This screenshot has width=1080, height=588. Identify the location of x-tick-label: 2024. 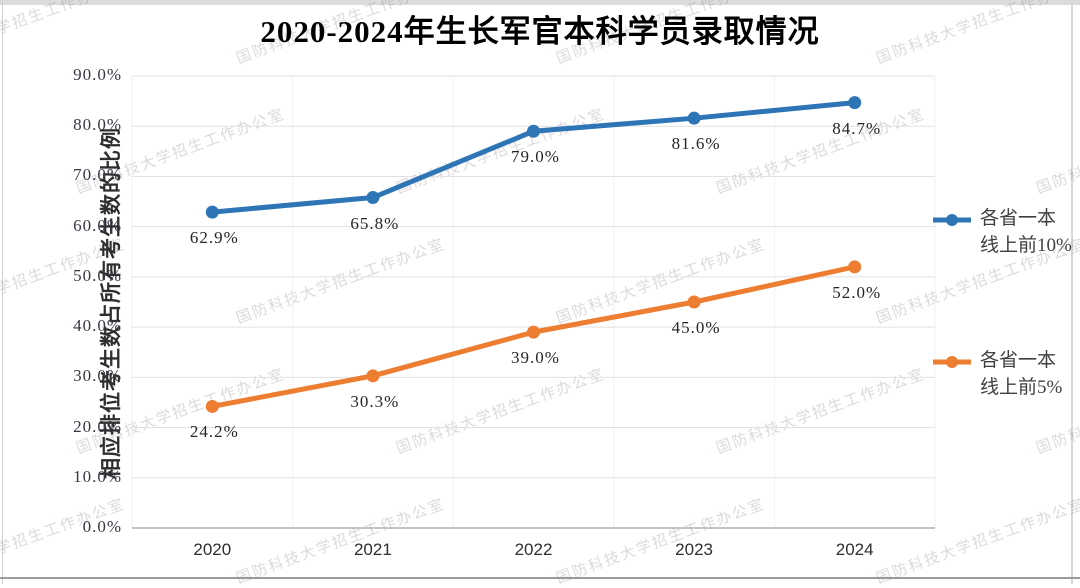
(854, 549).